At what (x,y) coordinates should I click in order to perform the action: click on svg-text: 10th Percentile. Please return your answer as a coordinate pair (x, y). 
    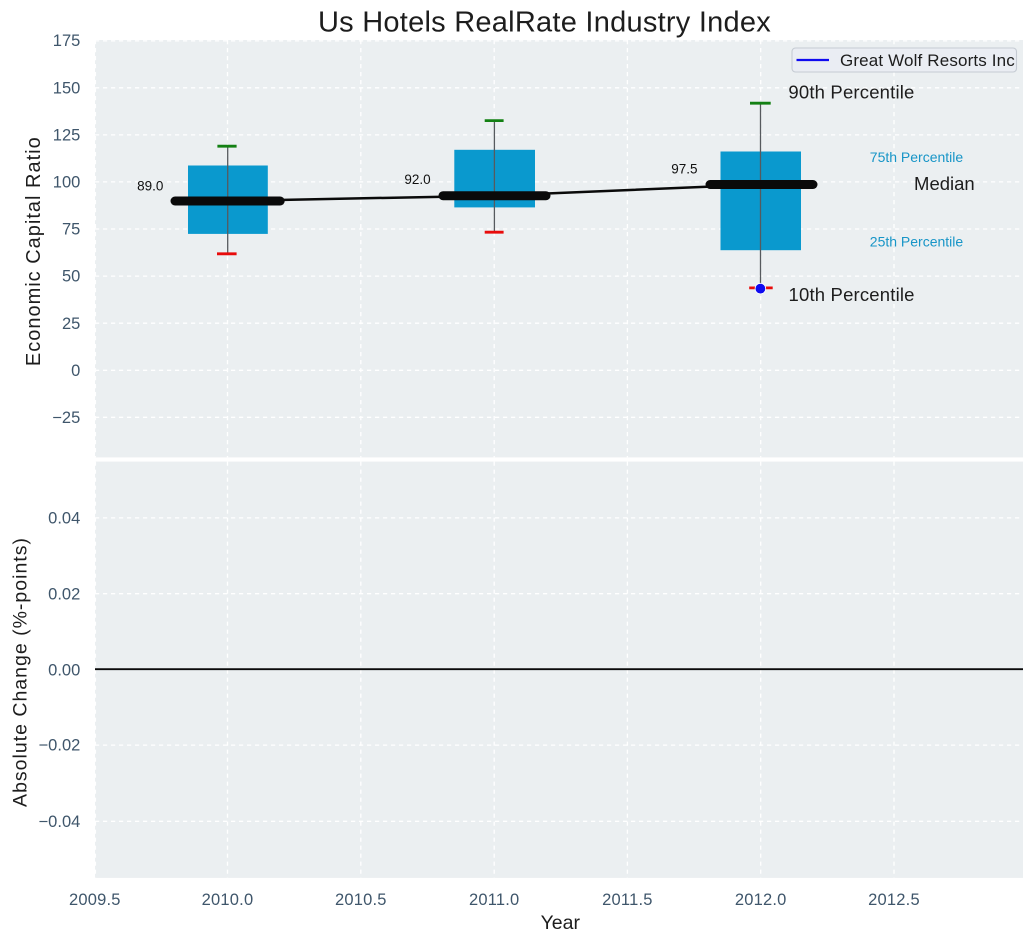
    Looking at the image, I should click on (852, 294).